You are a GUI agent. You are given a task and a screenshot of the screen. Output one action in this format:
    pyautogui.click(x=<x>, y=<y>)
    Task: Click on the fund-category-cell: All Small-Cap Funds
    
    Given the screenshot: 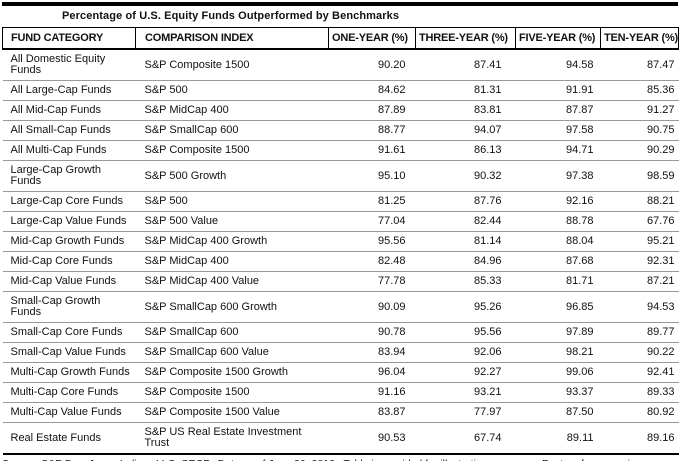 What is the action you would take?
    pyautogui.click(x=69, y=130)
    